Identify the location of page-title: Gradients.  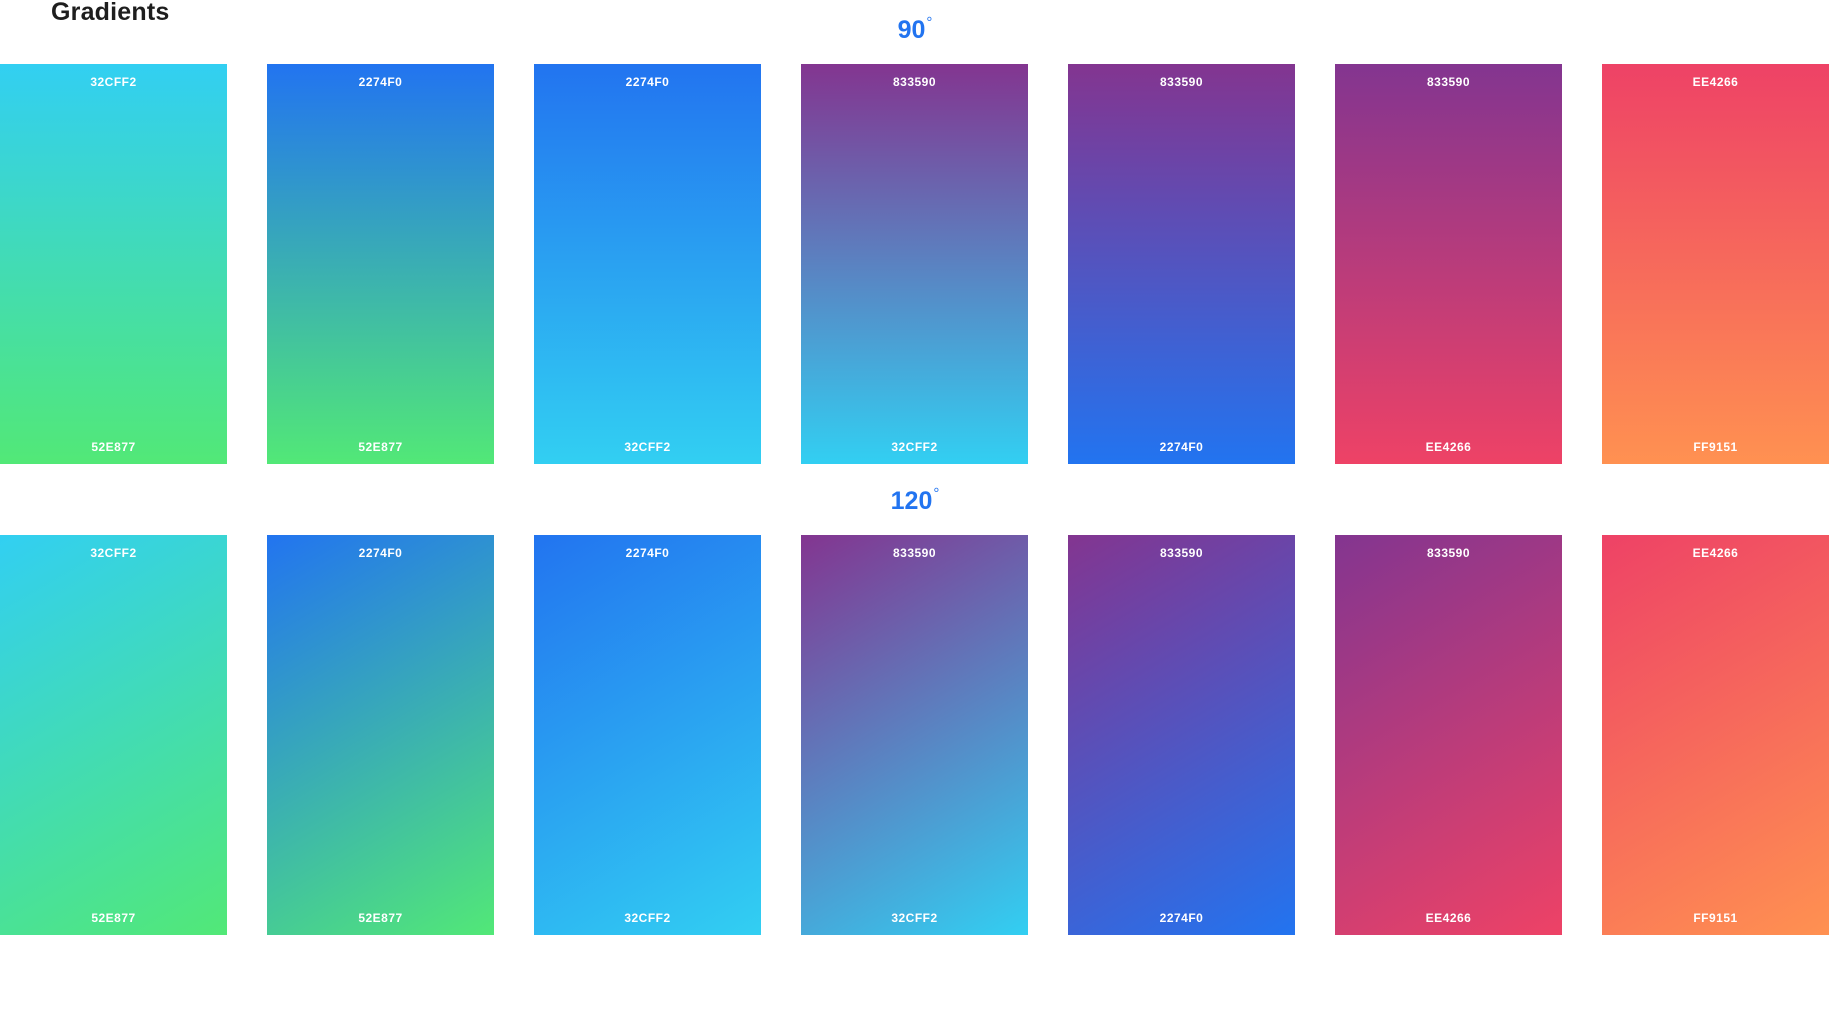
(110, 13).